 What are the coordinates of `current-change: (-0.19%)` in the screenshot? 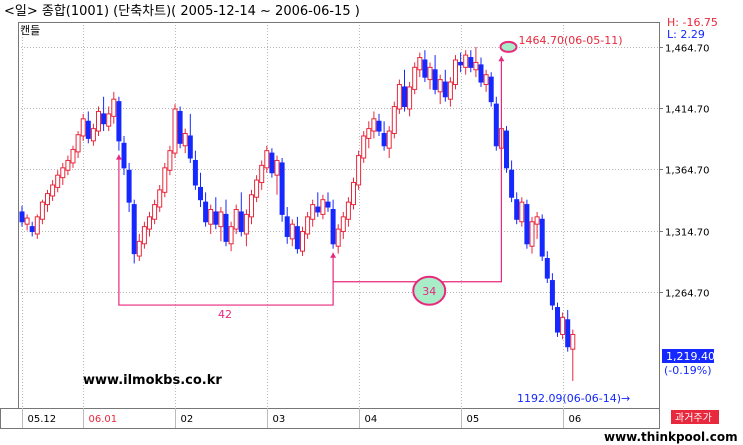 It's located at (688, 370).